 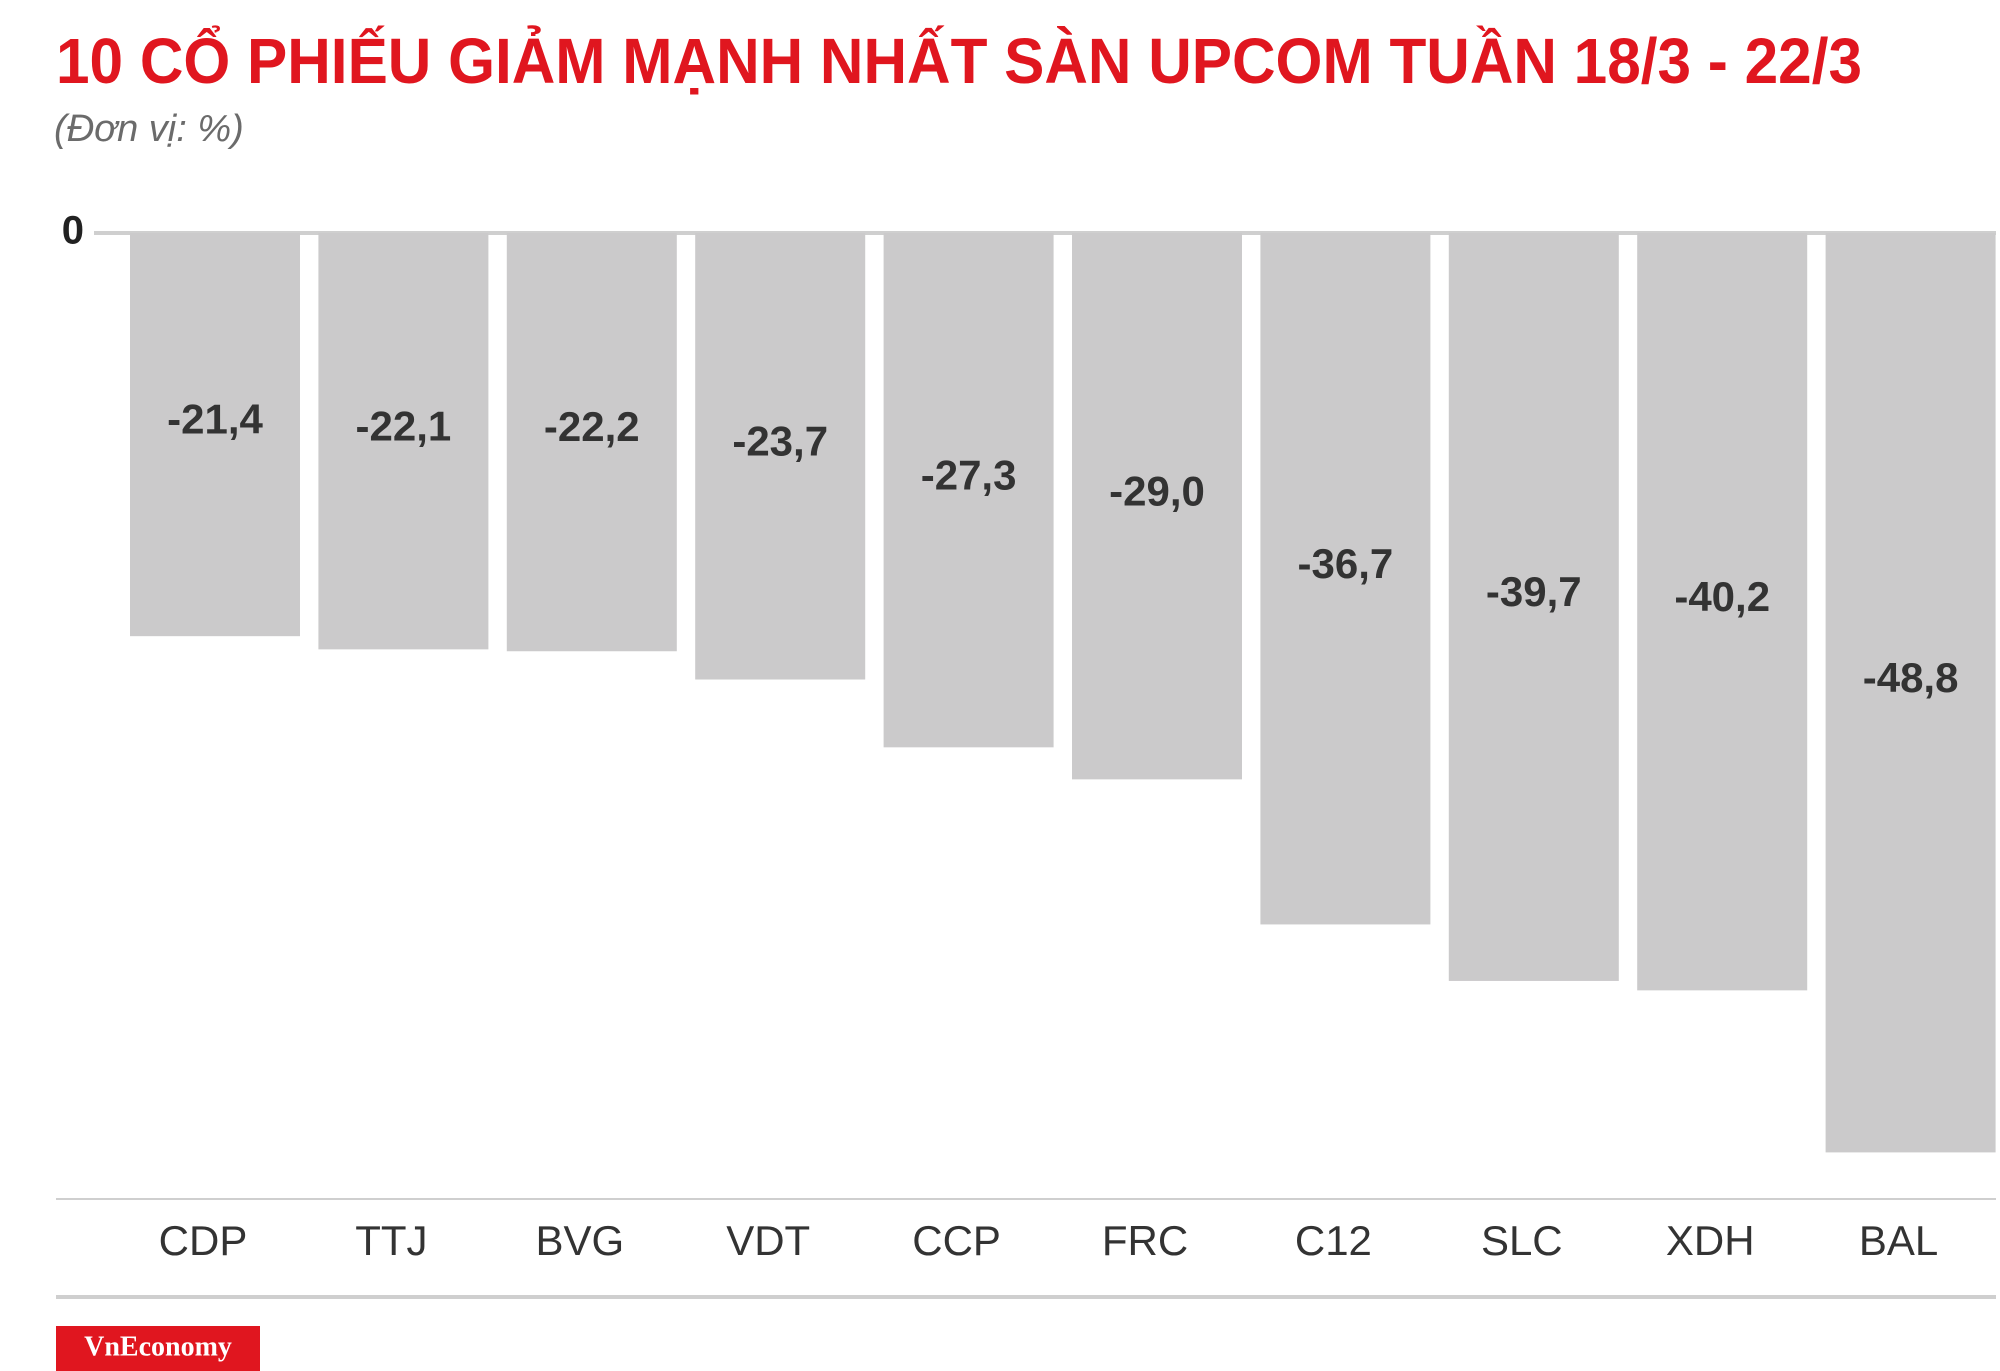 What do you see at coordinates (1710, 1240) in the screenshot?
I see `x-tick-label: XDH` at bounding box center [1710, 1240].